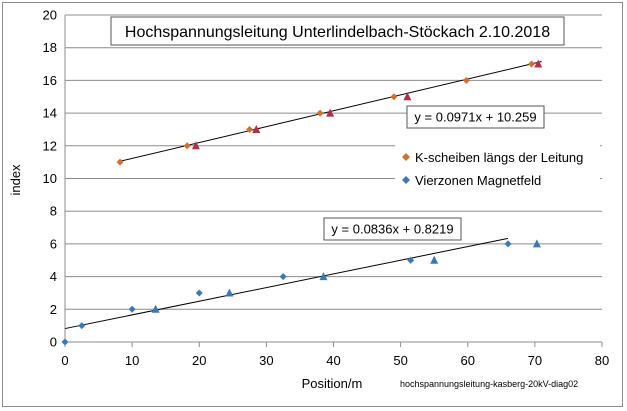 The width and height of the screenshot is (627, 411). Describe the element at coordinates (50, 113) in the screenshot. I see `y-tick-label: 14` at that location.